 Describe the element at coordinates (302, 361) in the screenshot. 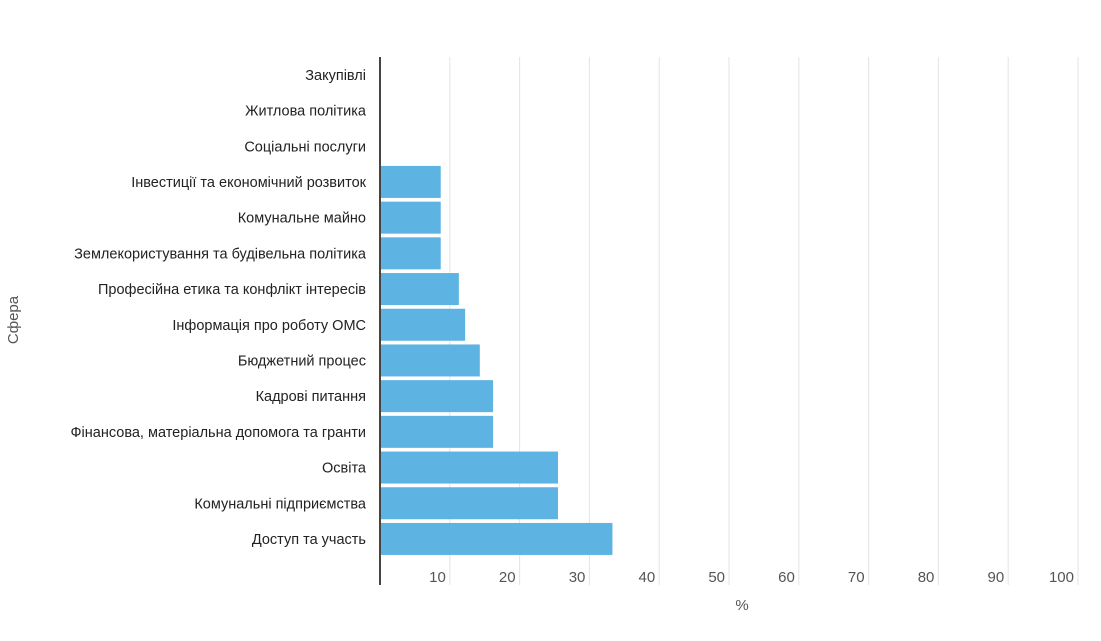

I see `category-label: Бюджетний процес` at that location.